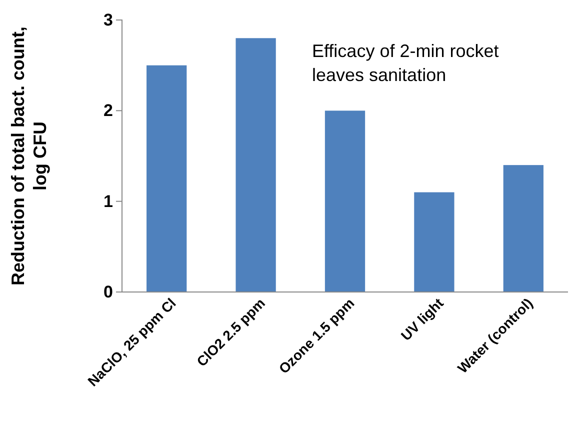 The width and height of the screenshot is (578, 423). What do you see at coordinates (108, 201) in the screenshot?
I see `y-tick-label: 1` at bounding box center [108, 201].